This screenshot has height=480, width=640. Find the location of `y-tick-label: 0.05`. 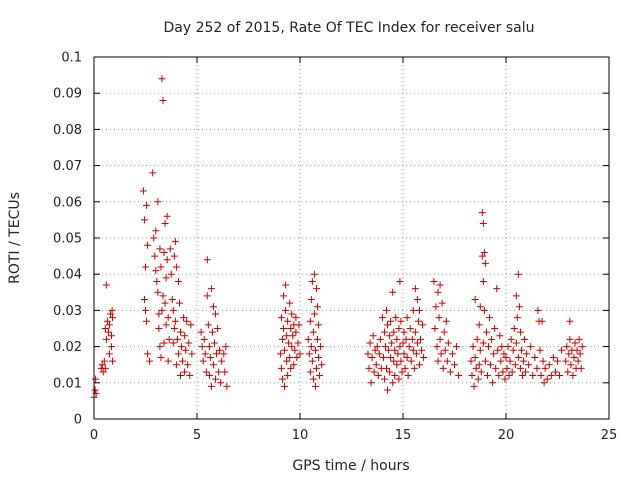

y-tick-label: 0.05 is located at coordinates (67, 239).